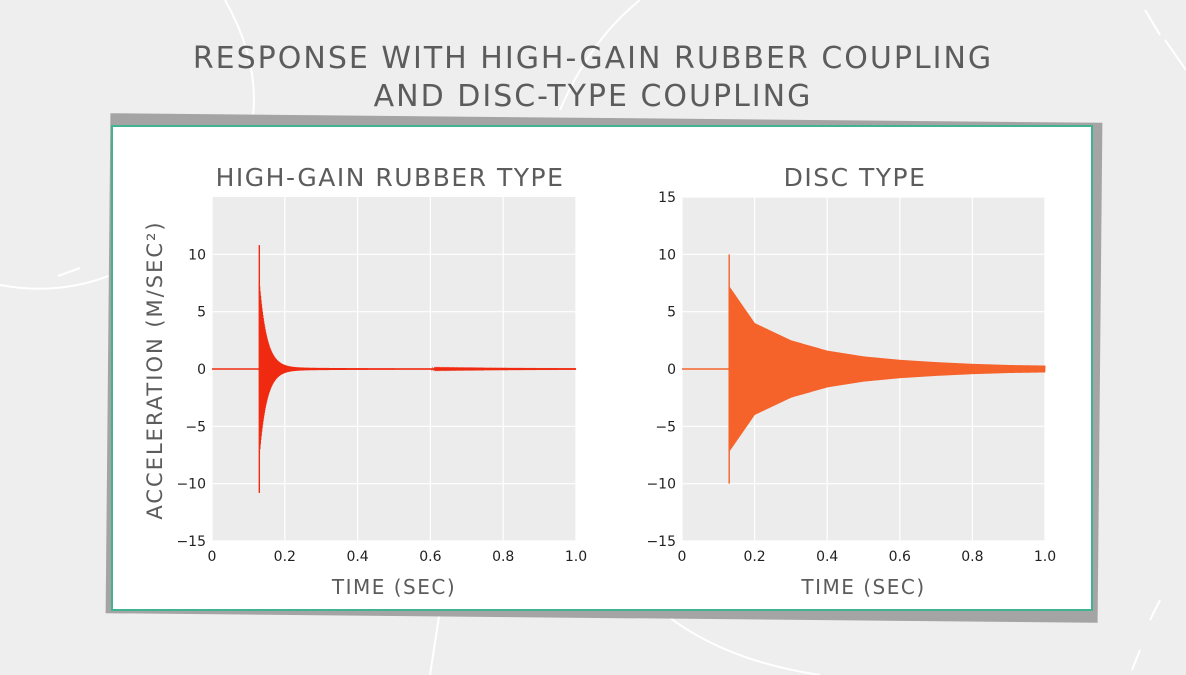  What do you see at coordinates (863, 587) in the screenshot?
I see `disc-x-axis-label: TIME (SEC)` at bounding box center [863, 587].